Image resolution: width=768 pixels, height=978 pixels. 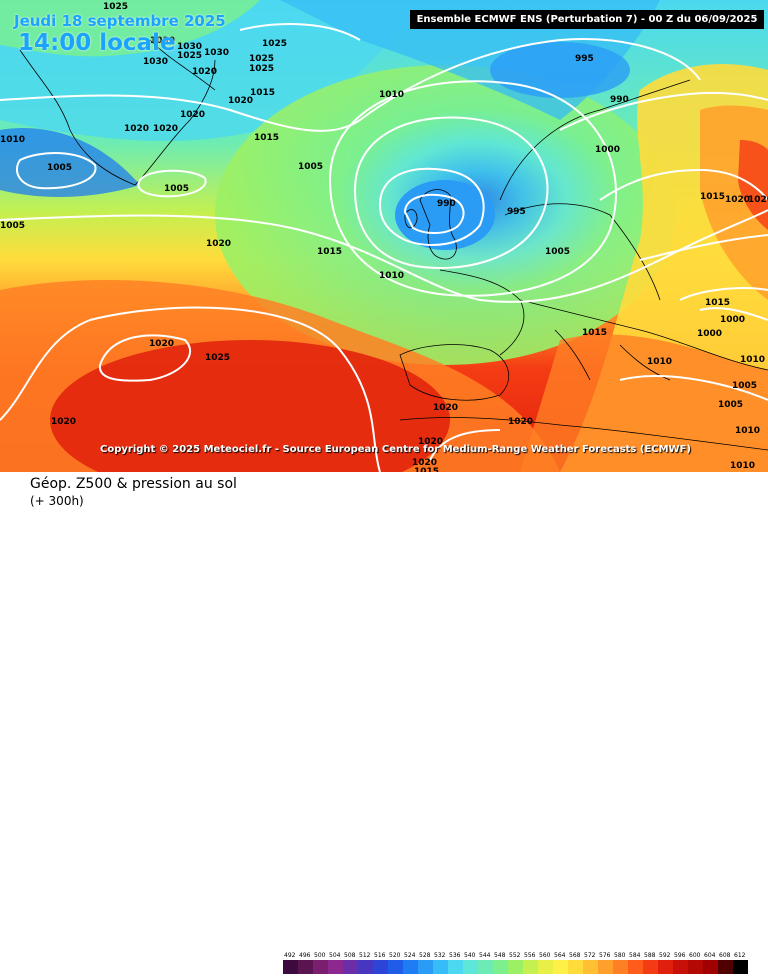 I want to click on z500-trough-west, so click(x=70, y=162).